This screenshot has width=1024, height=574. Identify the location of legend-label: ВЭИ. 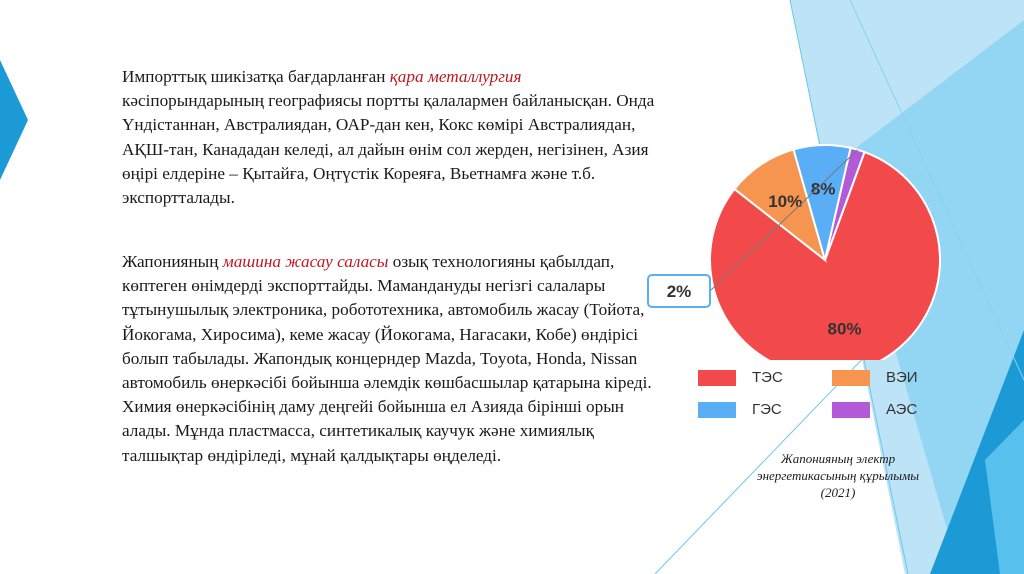
(902, 377).